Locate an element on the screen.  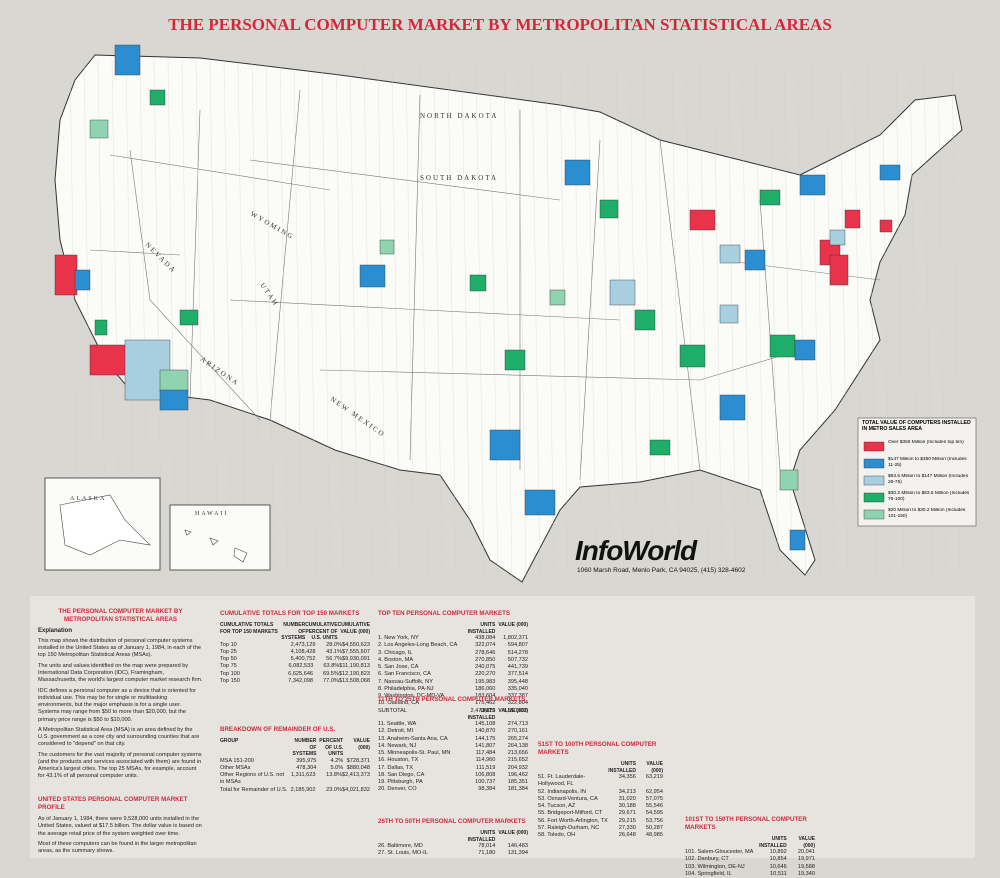
cell: 78,014 is located at coordinates (487, 846).